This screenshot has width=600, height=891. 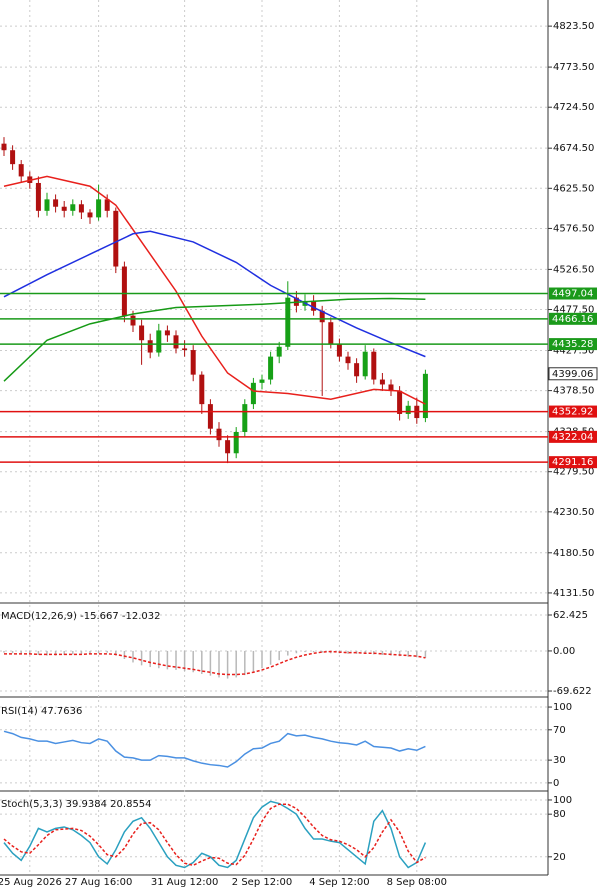 I want to click on price-label: 4399.06, so click(x=572, y=374).